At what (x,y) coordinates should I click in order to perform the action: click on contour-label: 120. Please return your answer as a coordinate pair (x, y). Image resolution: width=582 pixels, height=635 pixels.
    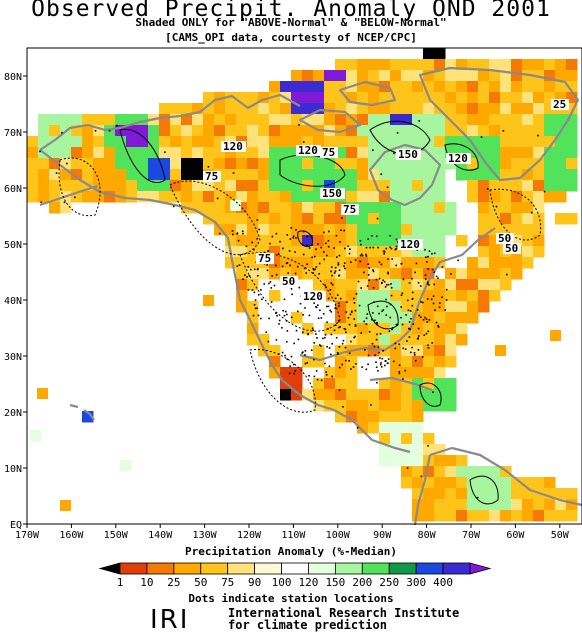
    Looking at the image, I should click on (458, 158).